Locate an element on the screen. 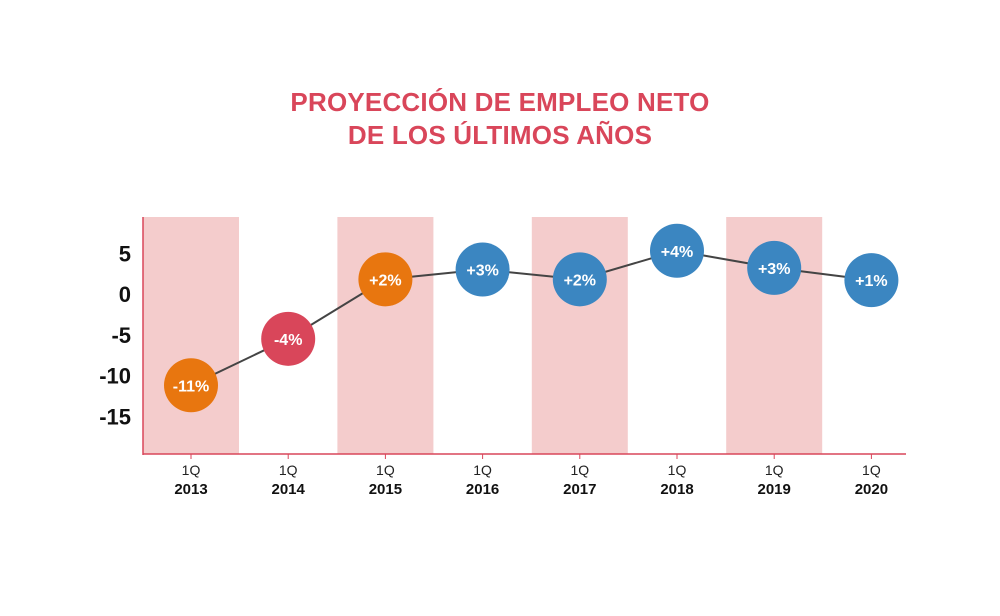 This screenshot has width=1000, height=616. data-point-2016: +3% is located at coordinates (482, 269).